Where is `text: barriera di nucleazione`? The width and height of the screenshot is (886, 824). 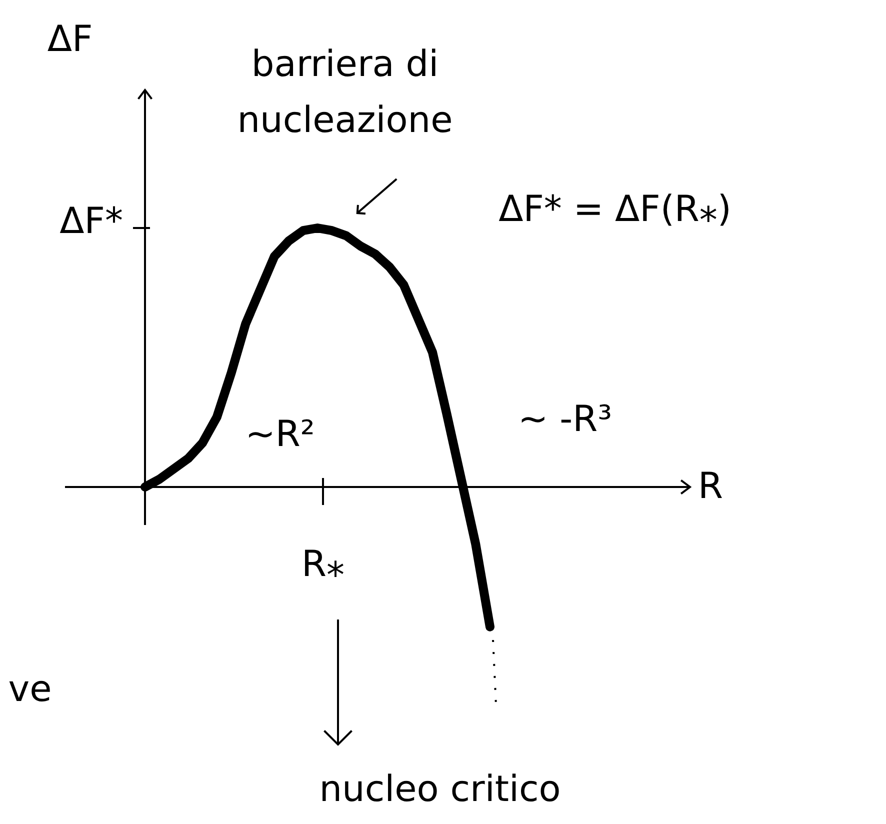
text: barriera di nucleazione is located at coordinates (345, 92).